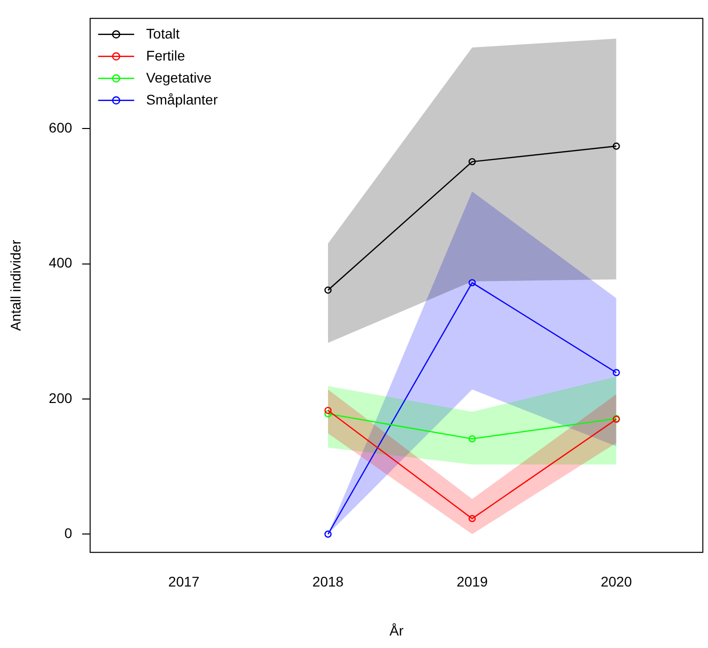  What do you see at coordinates (179, 77) in the screenshot?
I see `legend-label: Vegetative` at bounding box center [179, 77].